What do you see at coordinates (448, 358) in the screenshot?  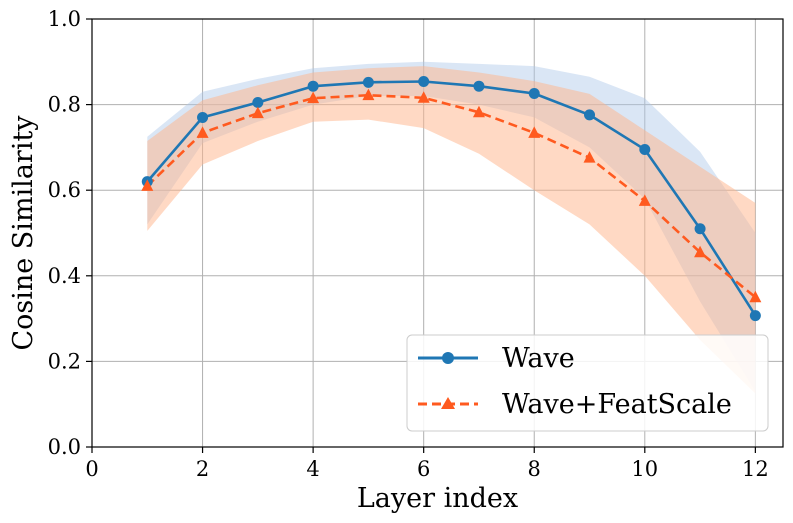 I see `legend-wave-marker` at bounding box center [448, 358].